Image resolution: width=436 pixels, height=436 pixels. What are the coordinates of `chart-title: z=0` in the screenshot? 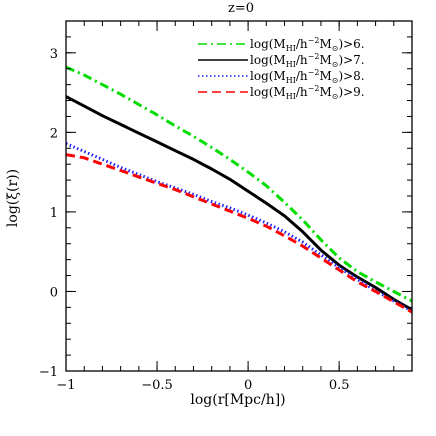 It's located at (241, 8).